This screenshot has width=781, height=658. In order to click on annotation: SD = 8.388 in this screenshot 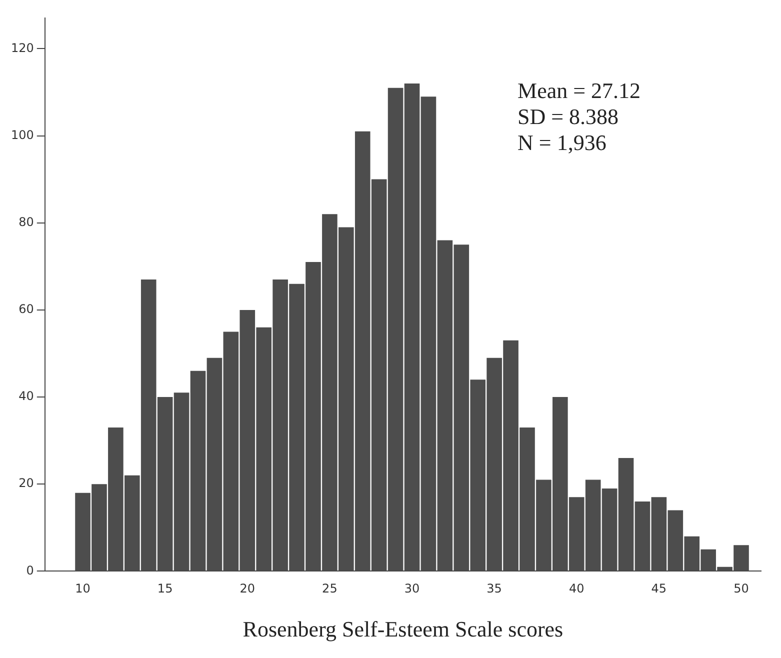, I will do `click(568, 117)`.